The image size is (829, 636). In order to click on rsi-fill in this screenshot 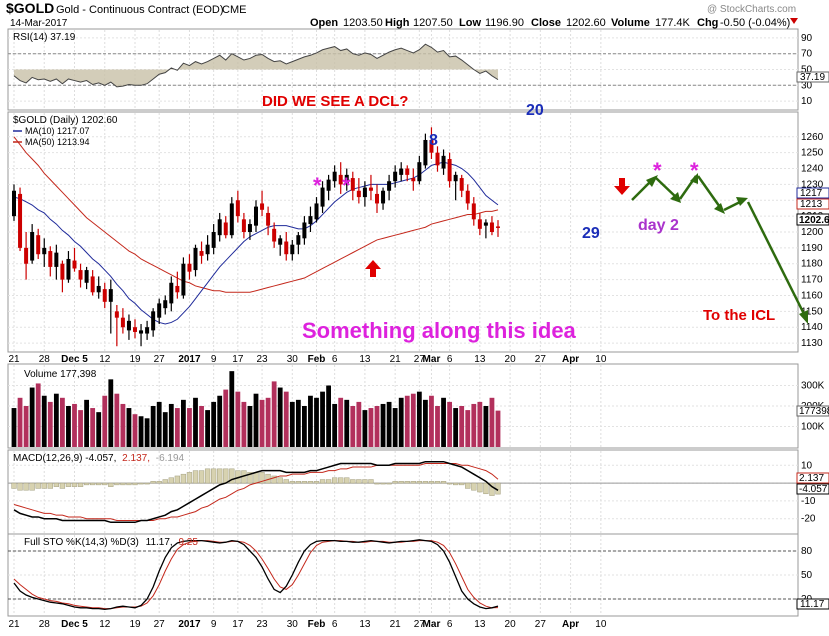, I will do `click(256, 65)`.